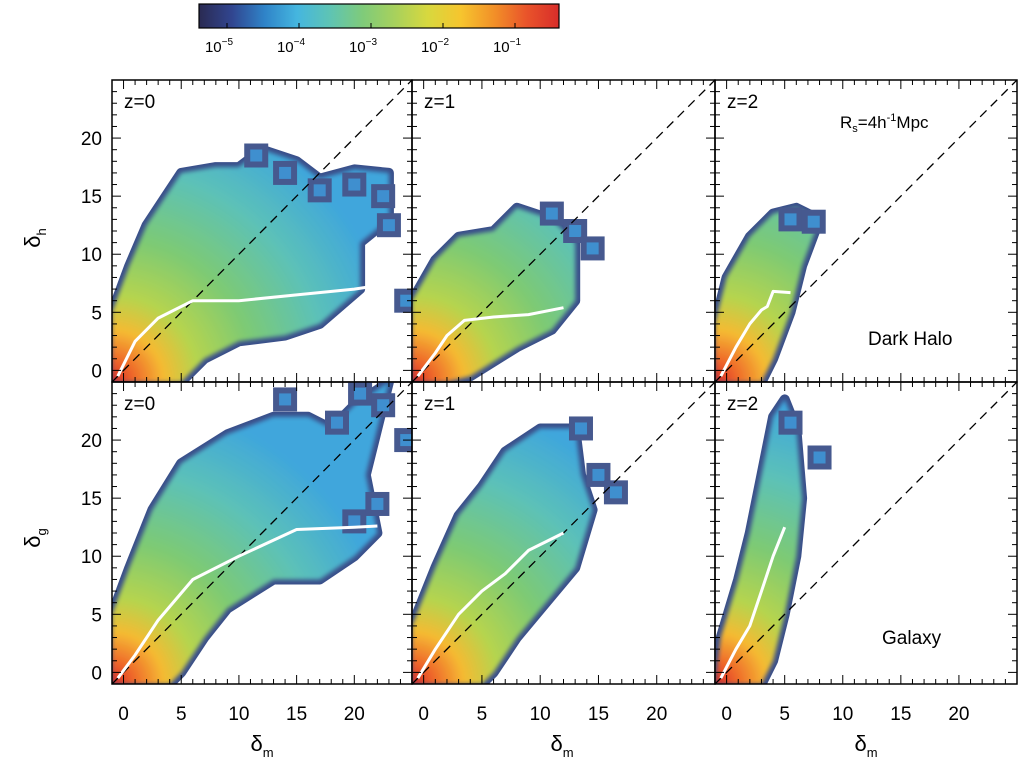 Image resolution: width=1022 pixels, height=761 pixels. What do you see at coordinates (379, 16) in the screenshot?
I see `colorbar-strip` at bounding box center [379, 16].